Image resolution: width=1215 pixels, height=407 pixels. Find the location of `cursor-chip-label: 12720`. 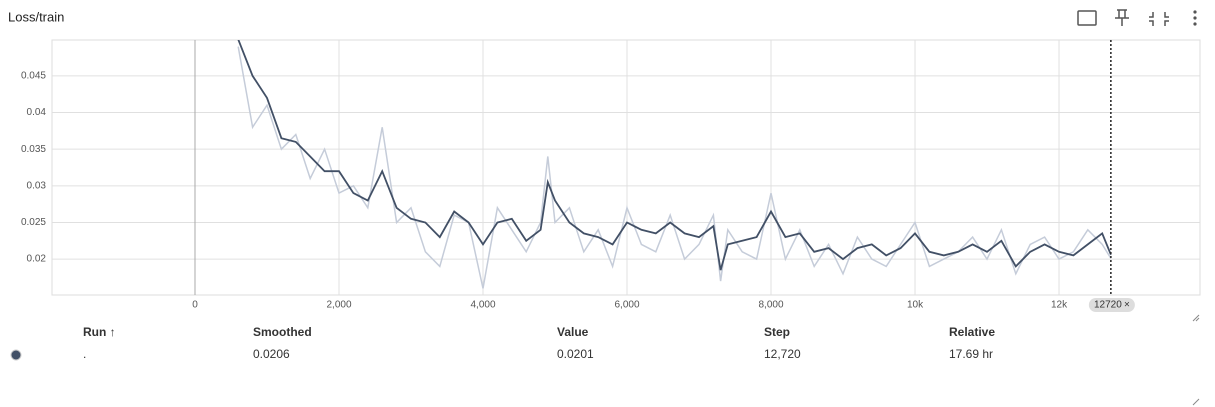

cursor-chip-label: 12720 is located at coordinates (1108, 305).